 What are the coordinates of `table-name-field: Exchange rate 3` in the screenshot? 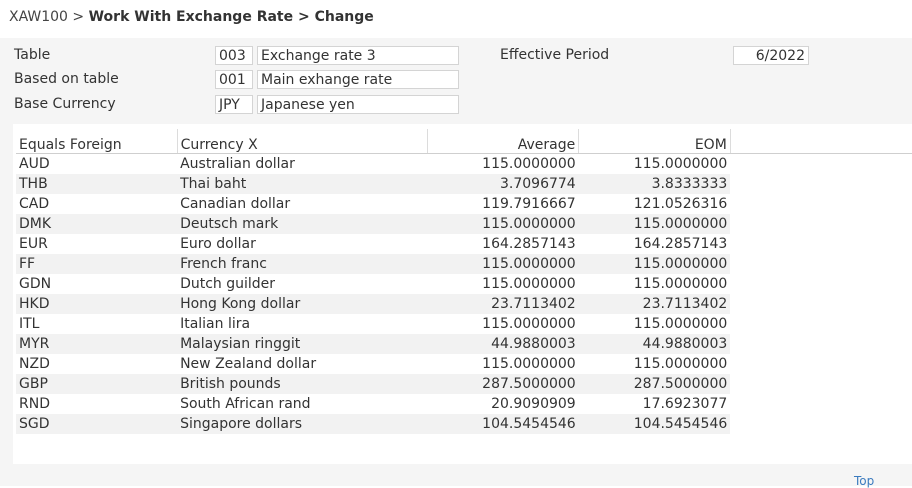 It's located at (358, 55).